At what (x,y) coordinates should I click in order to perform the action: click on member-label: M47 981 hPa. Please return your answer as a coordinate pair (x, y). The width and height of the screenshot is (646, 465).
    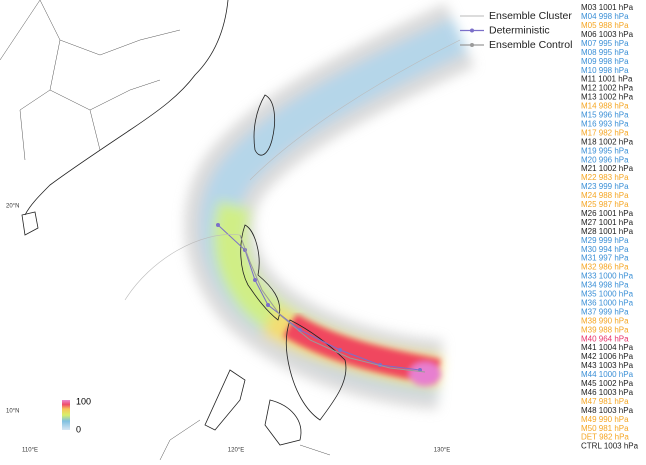
    Looking at the image, I should click on (605, 401).